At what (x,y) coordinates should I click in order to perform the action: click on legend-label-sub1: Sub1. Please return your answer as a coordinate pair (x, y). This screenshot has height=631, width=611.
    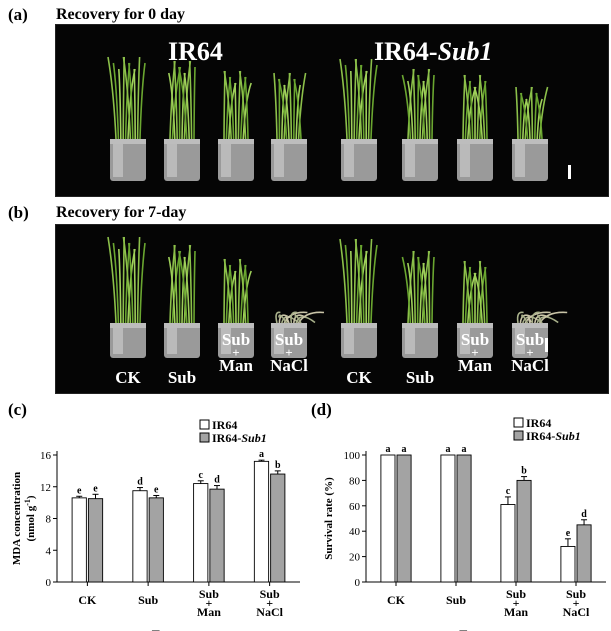
    Looking at the image, I should click on (567, 436).